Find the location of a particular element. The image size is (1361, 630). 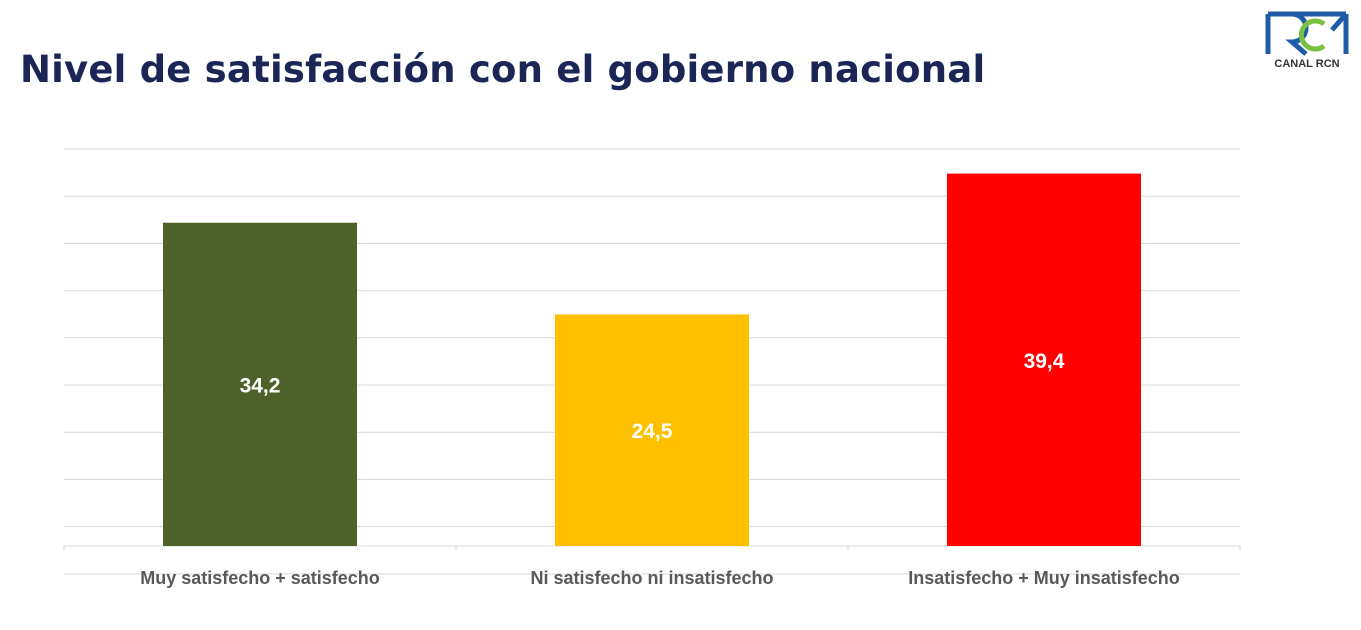

rcn-logo-icon is located at coordinates (1307, 33).